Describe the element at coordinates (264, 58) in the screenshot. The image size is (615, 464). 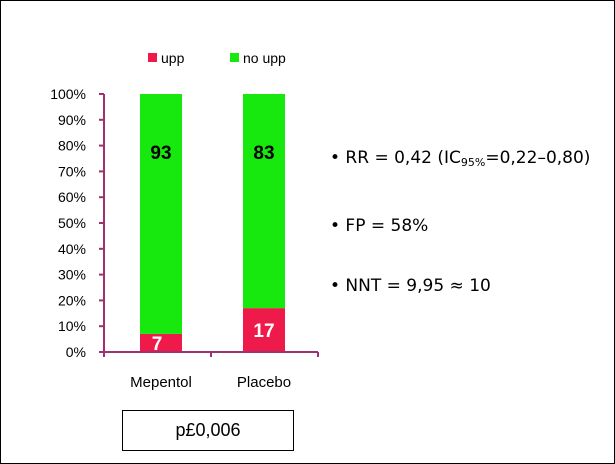
I see `legend-label: no upp` at that location.